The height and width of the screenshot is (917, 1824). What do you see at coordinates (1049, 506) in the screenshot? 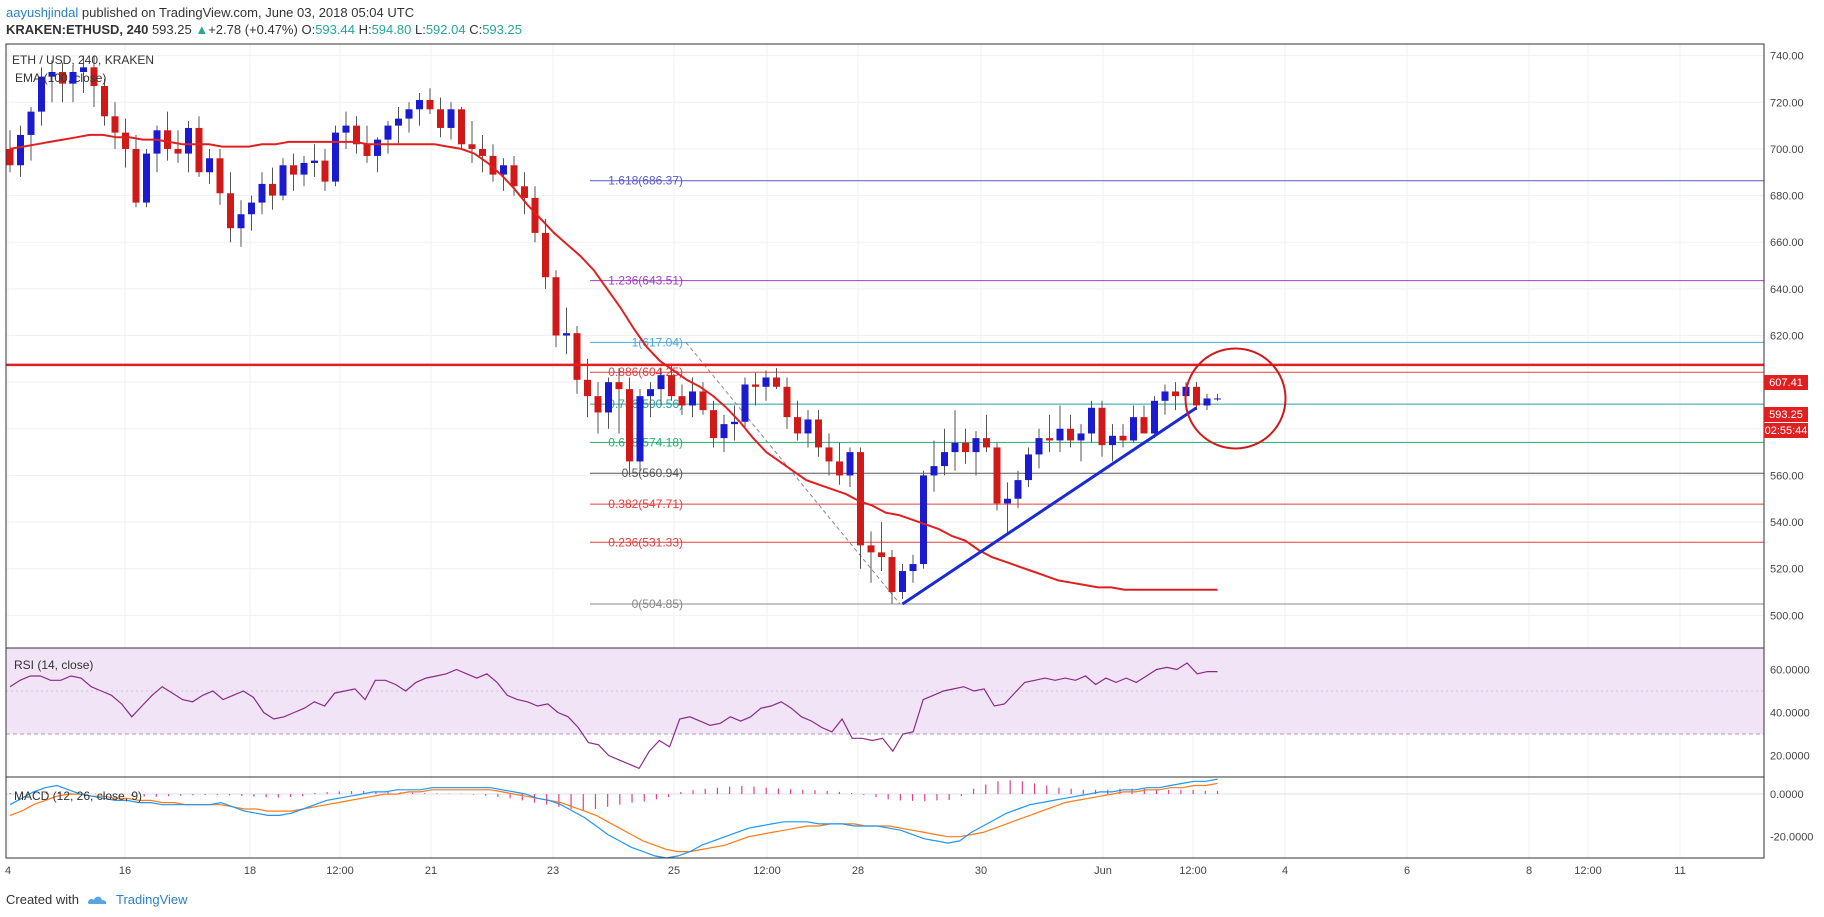
I see `support-trendline` at bounding box center [1049, 506].